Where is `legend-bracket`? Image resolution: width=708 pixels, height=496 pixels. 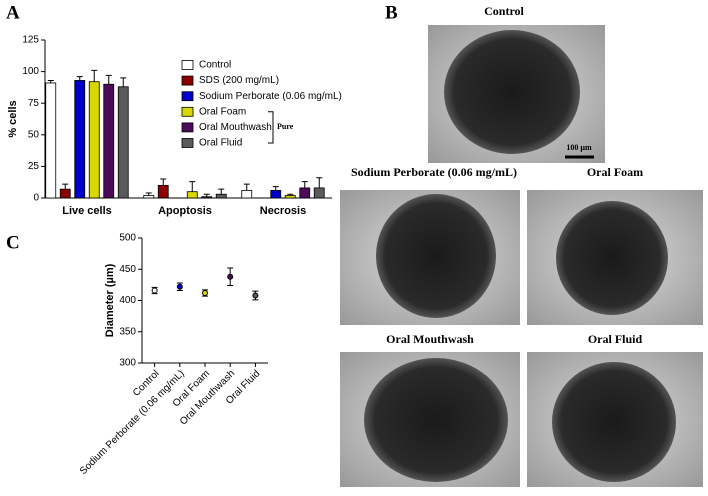
legend-bracket is located at coordinates (271, 127).